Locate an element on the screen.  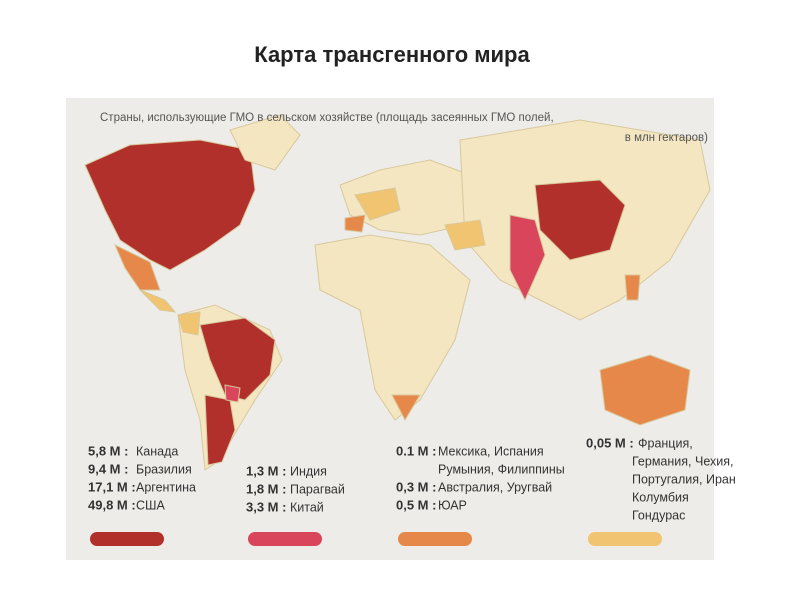
legend-countries: Гондурас is located at coordinates (658, 515).